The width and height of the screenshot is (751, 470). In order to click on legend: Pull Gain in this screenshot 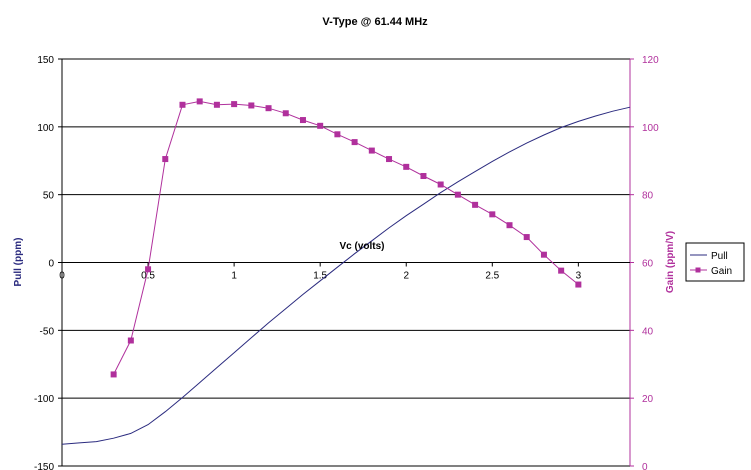, I will do `click(715, 262)`.